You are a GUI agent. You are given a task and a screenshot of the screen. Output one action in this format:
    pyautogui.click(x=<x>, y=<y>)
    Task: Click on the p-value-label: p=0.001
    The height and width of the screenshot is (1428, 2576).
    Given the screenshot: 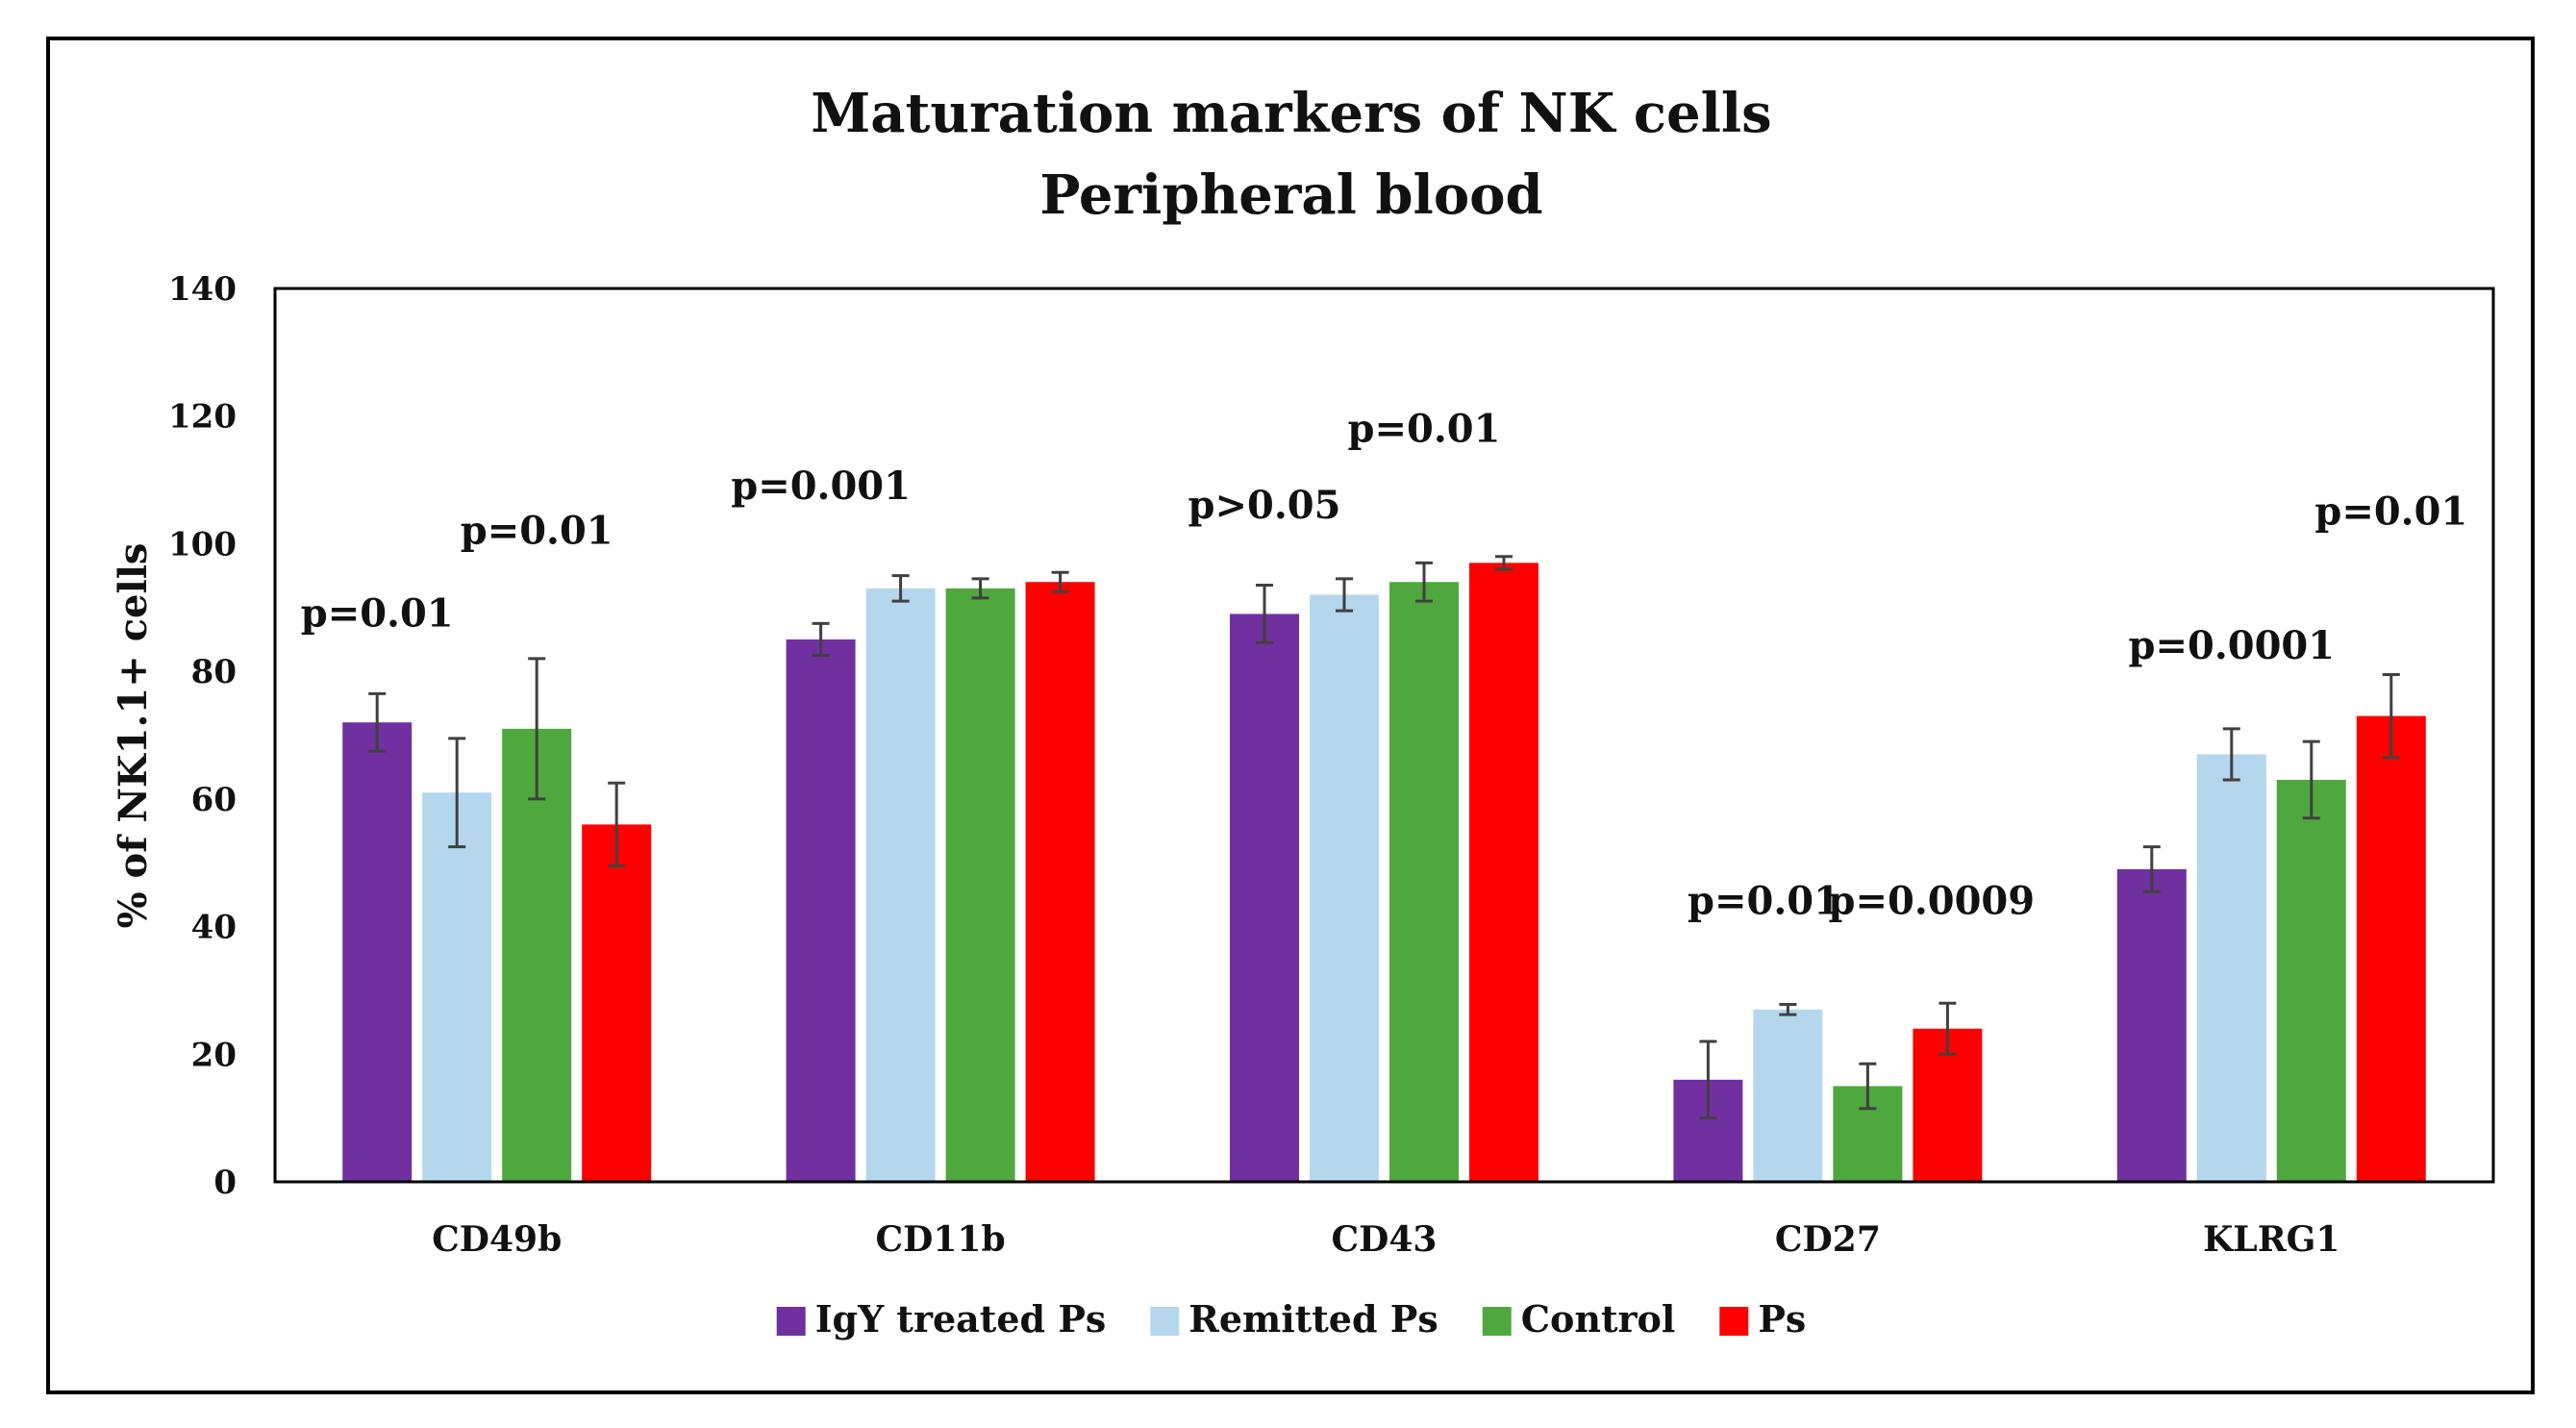 What is the action you would take?
    pyautogui.click(x=821, y=486)
    